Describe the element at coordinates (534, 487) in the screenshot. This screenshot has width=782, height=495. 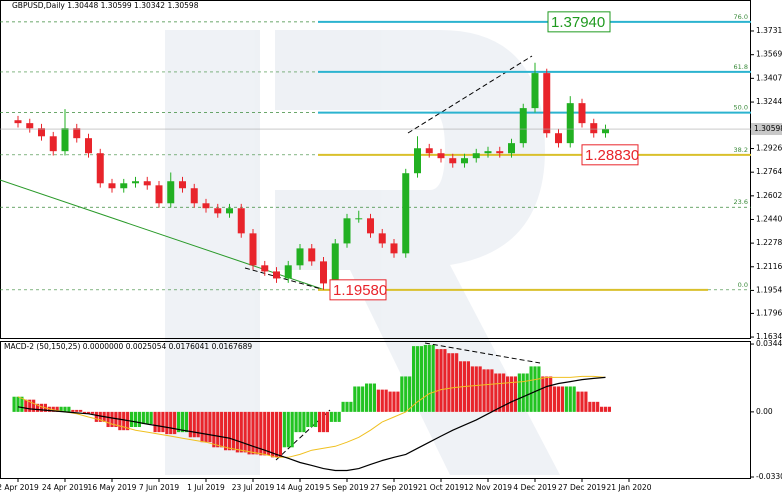
I see `x-tick-label: 4 Dec 2019` at that location.